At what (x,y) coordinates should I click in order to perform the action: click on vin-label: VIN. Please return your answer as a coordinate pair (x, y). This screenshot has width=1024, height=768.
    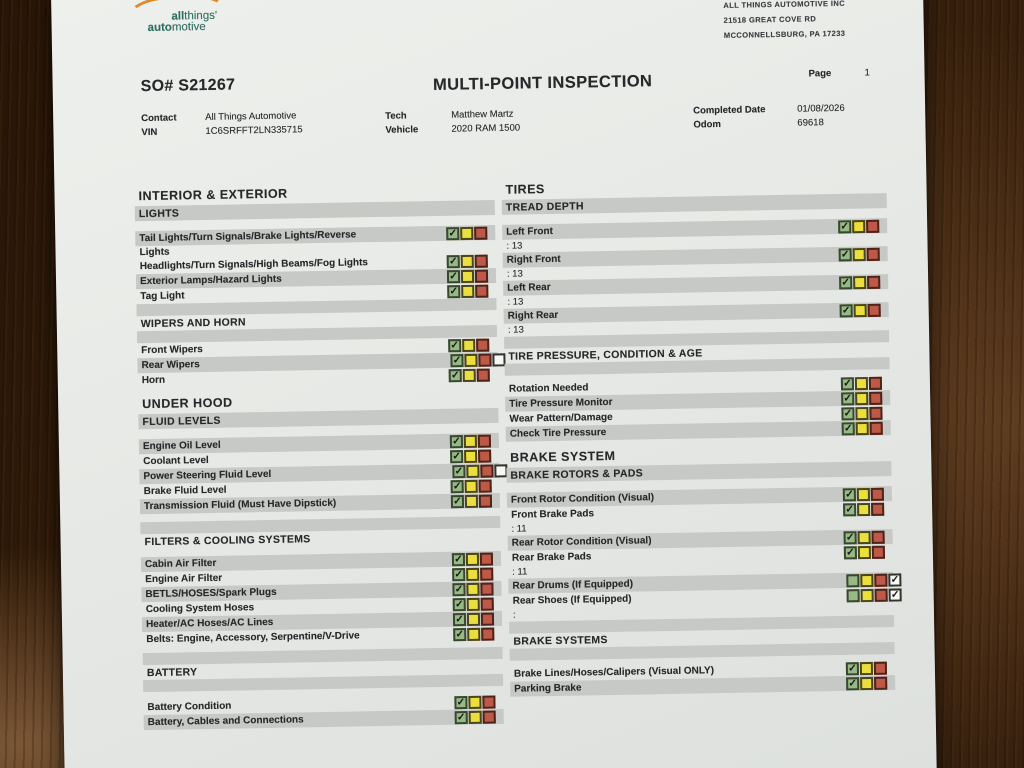
    Looking at the image, I should click on (149, 132).